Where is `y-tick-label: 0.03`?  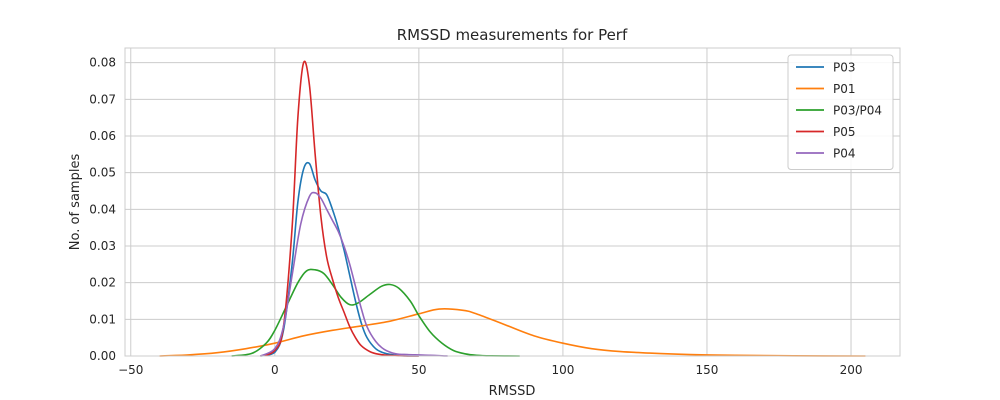
y-tick-label: 0.03 is located at coordinates (102, 246).